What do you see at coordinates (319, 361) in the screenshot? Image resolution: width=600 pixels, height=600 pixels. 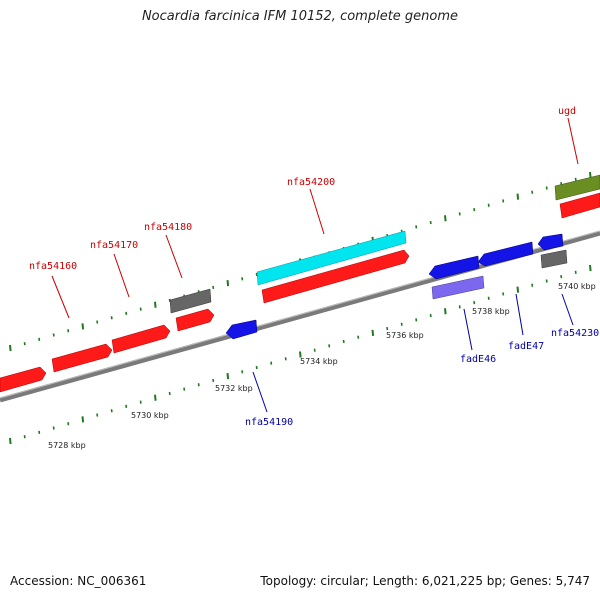 I see `kbp-label-5734: 5734 kbp` at bounding box center [319, 361].